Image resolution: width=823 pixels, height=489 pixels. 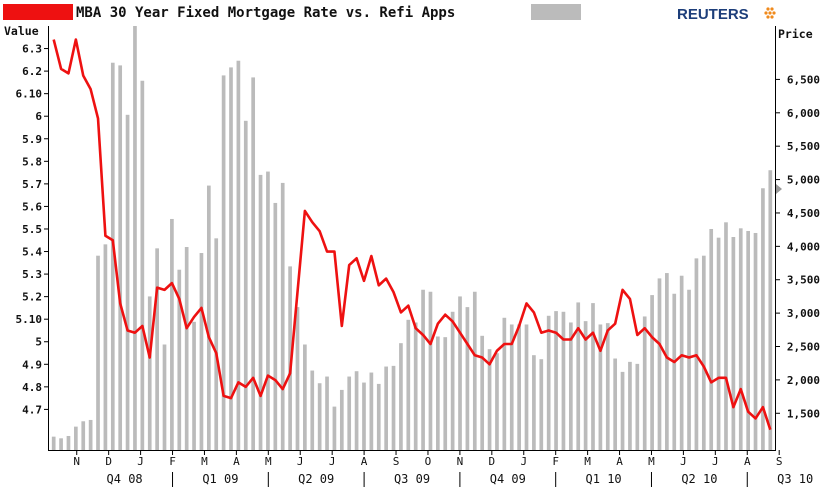 What do you see at coordinates (803, 246) in the screenshot?
I see `right-tick-label: 4,000` at bounding box center [803, 246].